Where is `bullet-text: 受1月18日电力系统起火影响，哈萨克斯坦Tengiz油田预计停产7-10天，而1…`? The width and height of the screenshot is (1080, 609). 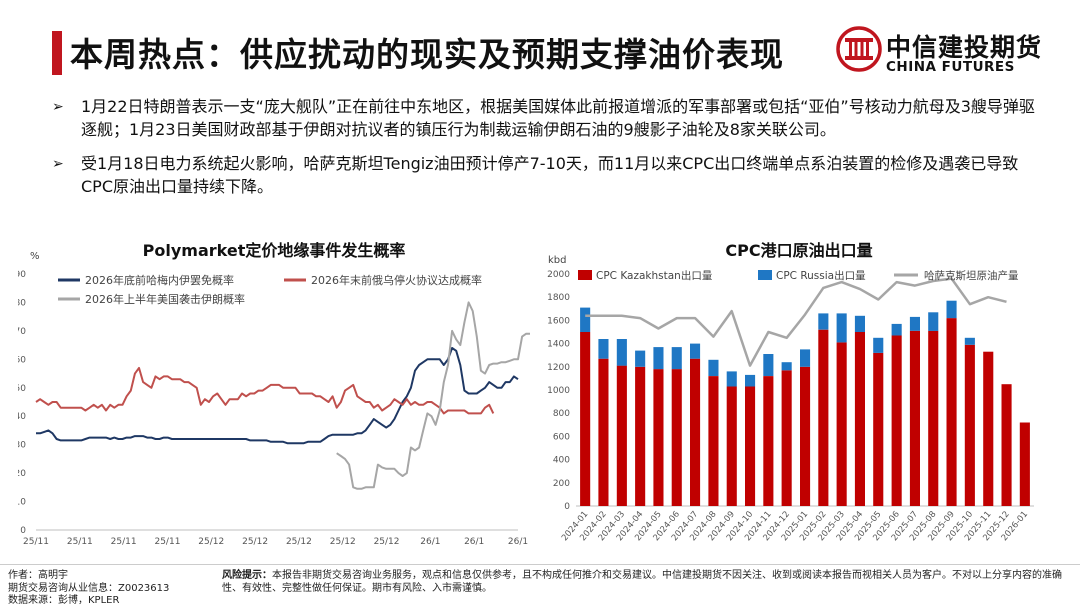 bullet-text: 受1月18日电力系统起火影响，哈萨克斯坦Tengiz油田预计停产7-10天，而1… is located at coordinates (550, 175).